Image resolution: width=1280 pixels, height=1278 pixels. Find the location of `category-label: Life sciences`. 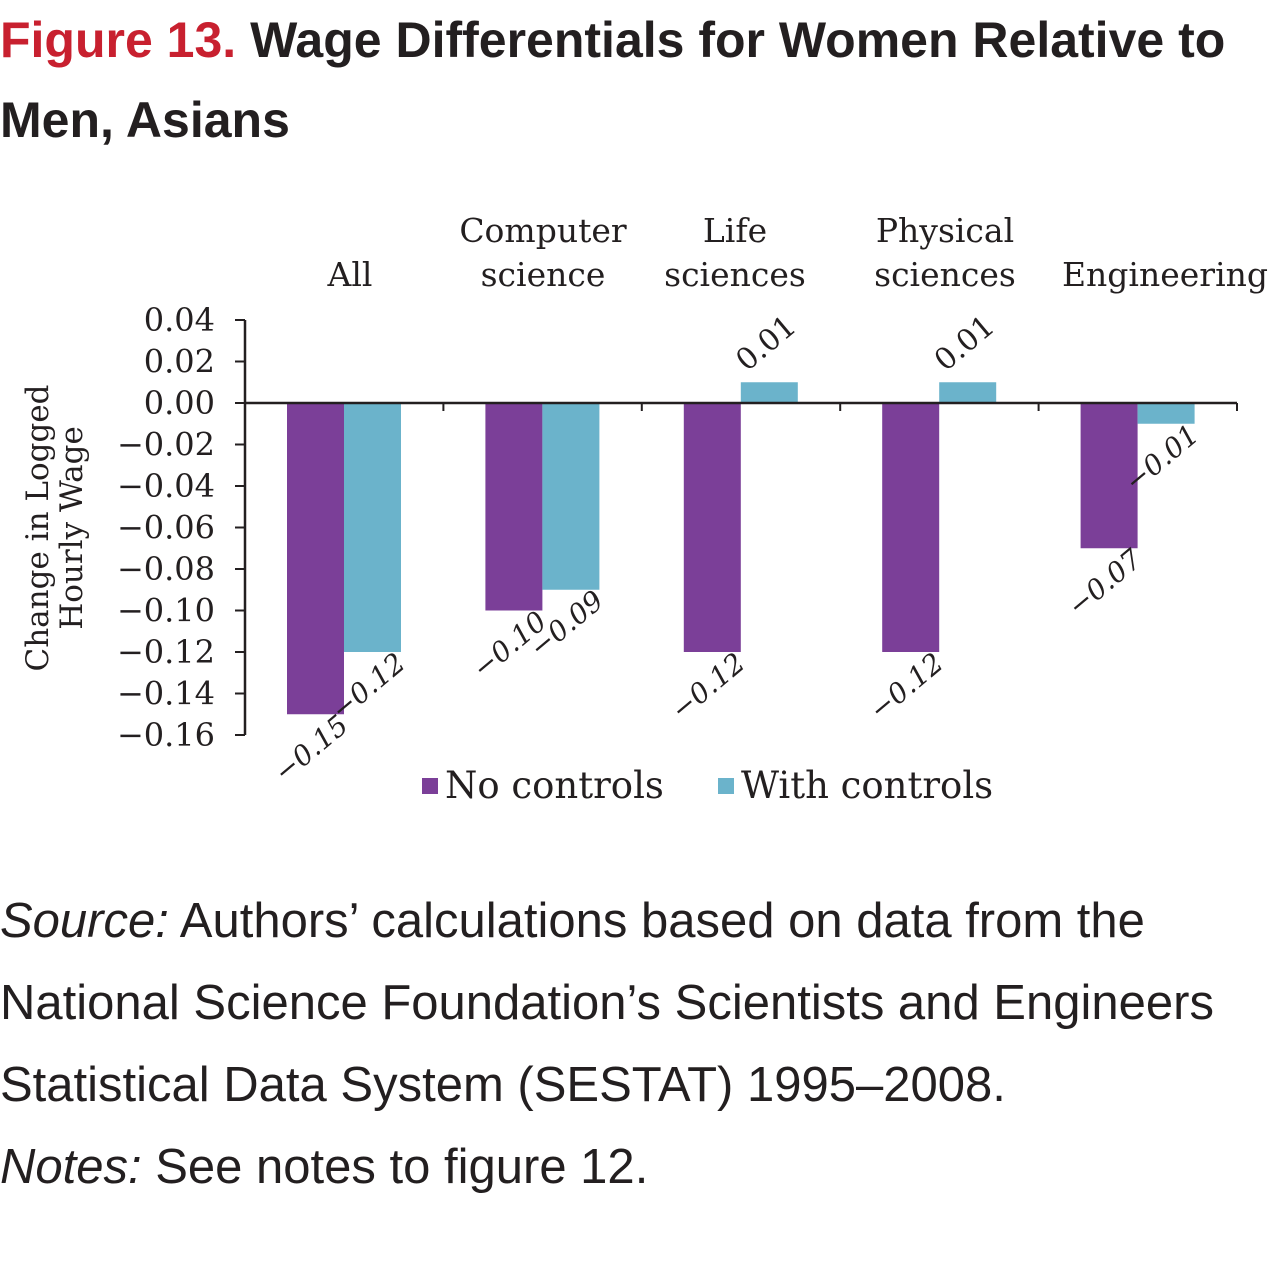

category-label: Life sciences is located at coordinates (735, 252).